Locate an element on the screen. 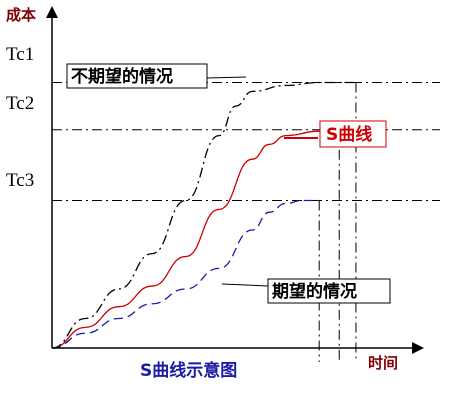 The width and height of the screenshot is (450, 405). legend-label-s-curve: S曲线 is located at coordinates (335, 134).